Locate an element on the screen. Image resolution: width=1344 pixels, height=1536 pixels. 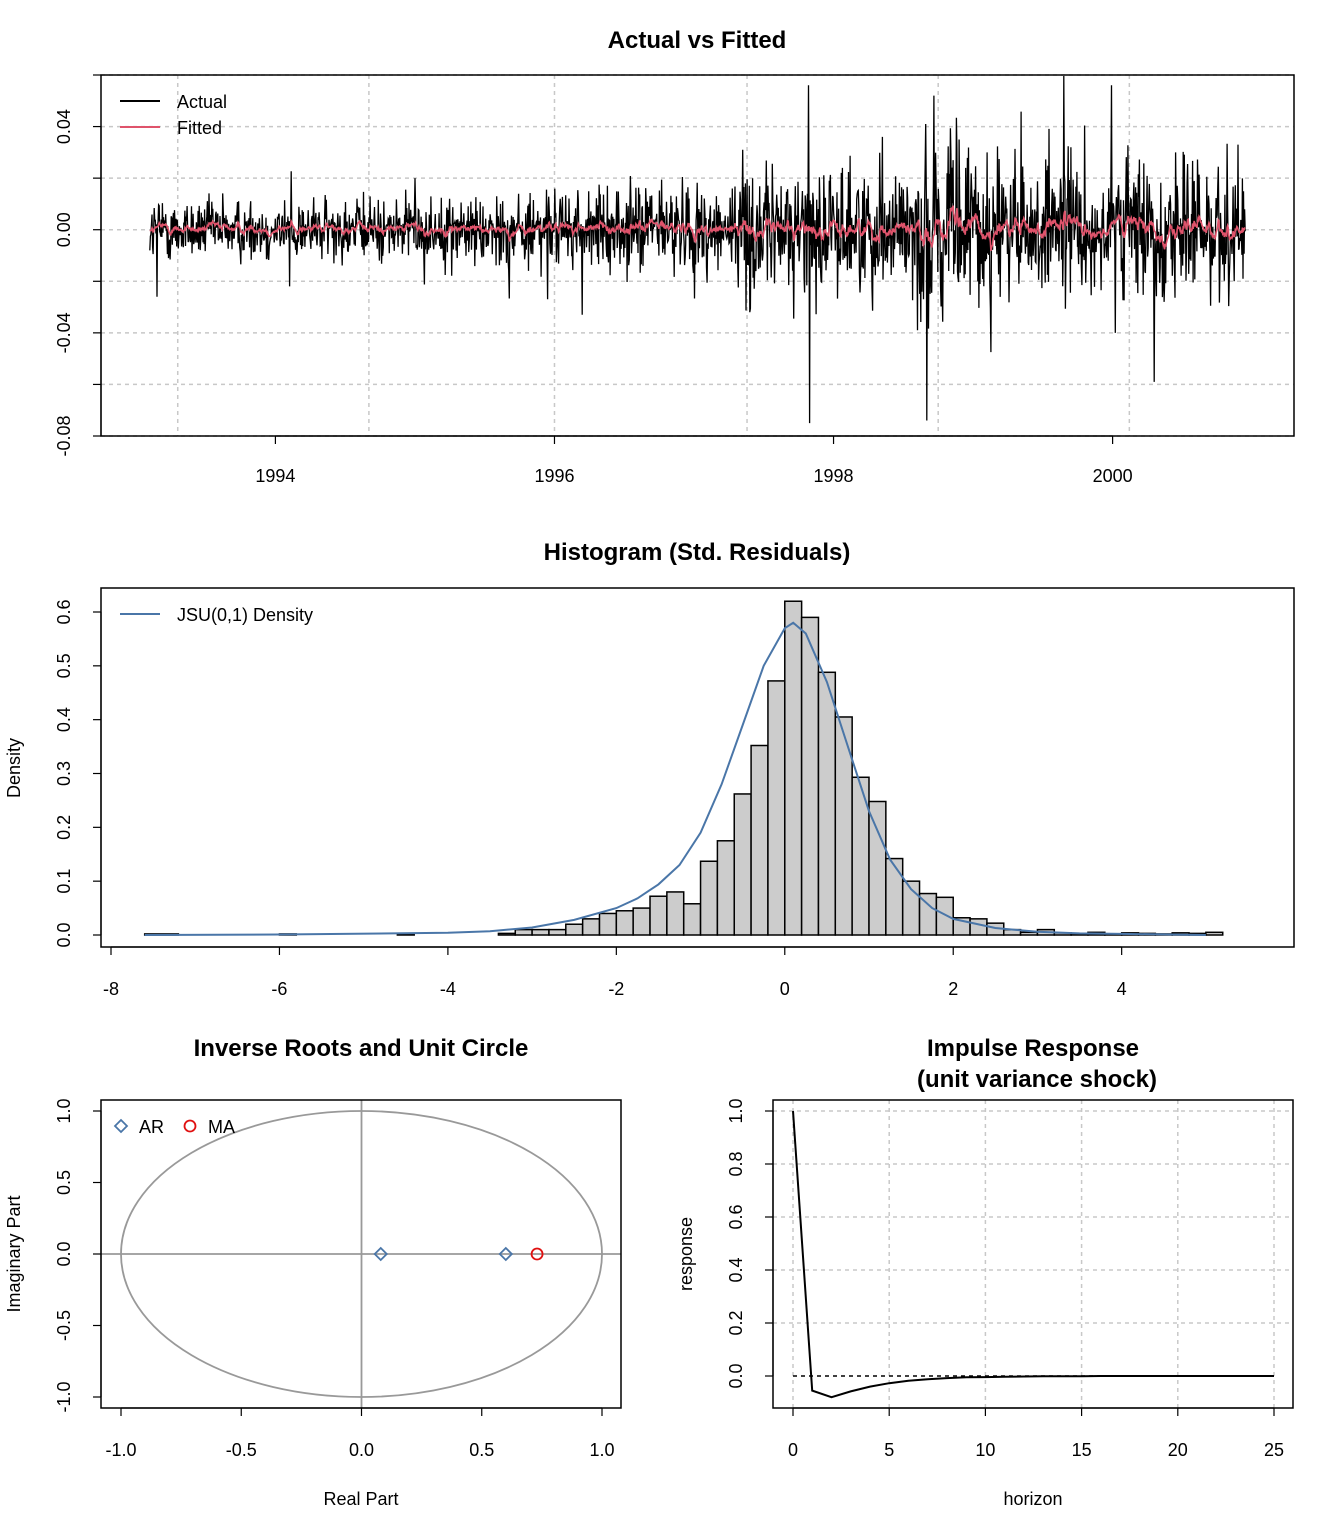
panel-3-title: Inverse Roots and Unit Circle is located at coordinates (361, 1048).